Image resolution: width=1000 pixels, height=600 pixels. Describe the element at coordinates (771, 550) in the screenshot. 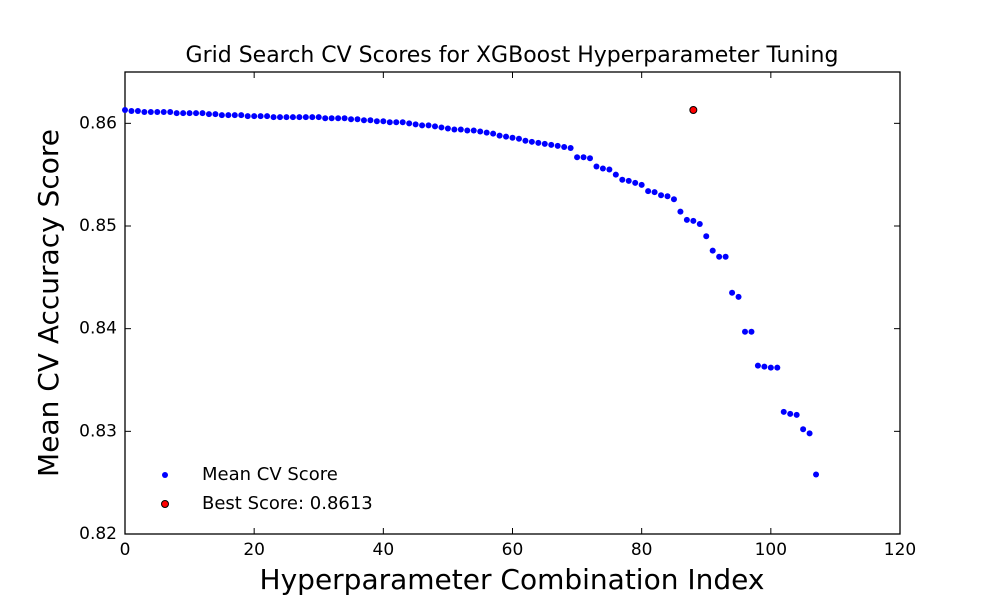

I see `x-tick-label: 100` at that location.